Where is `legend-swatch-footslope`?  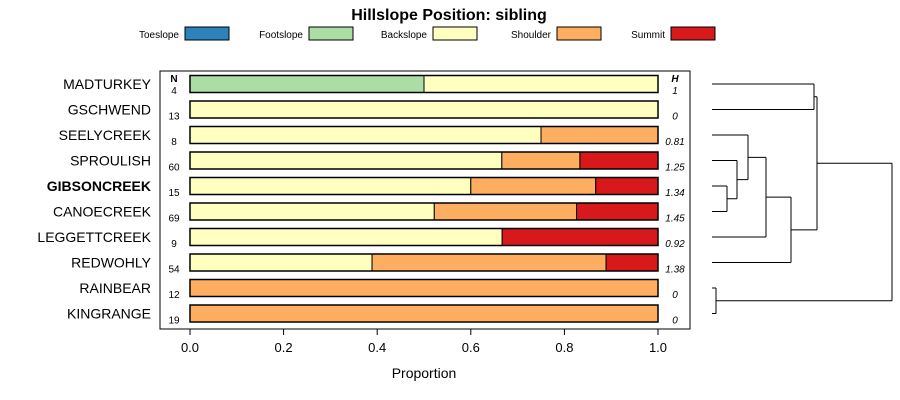 legend-swatch-footslope is located at coordinates (331, 33).